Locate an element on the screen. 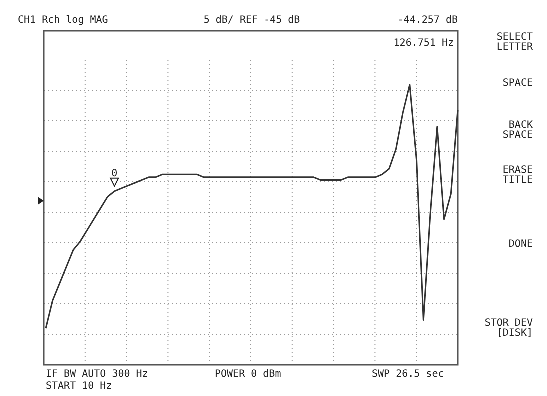 This screenshot has height=396, width=547. text: SPACE is located at coordinates (517, 83).